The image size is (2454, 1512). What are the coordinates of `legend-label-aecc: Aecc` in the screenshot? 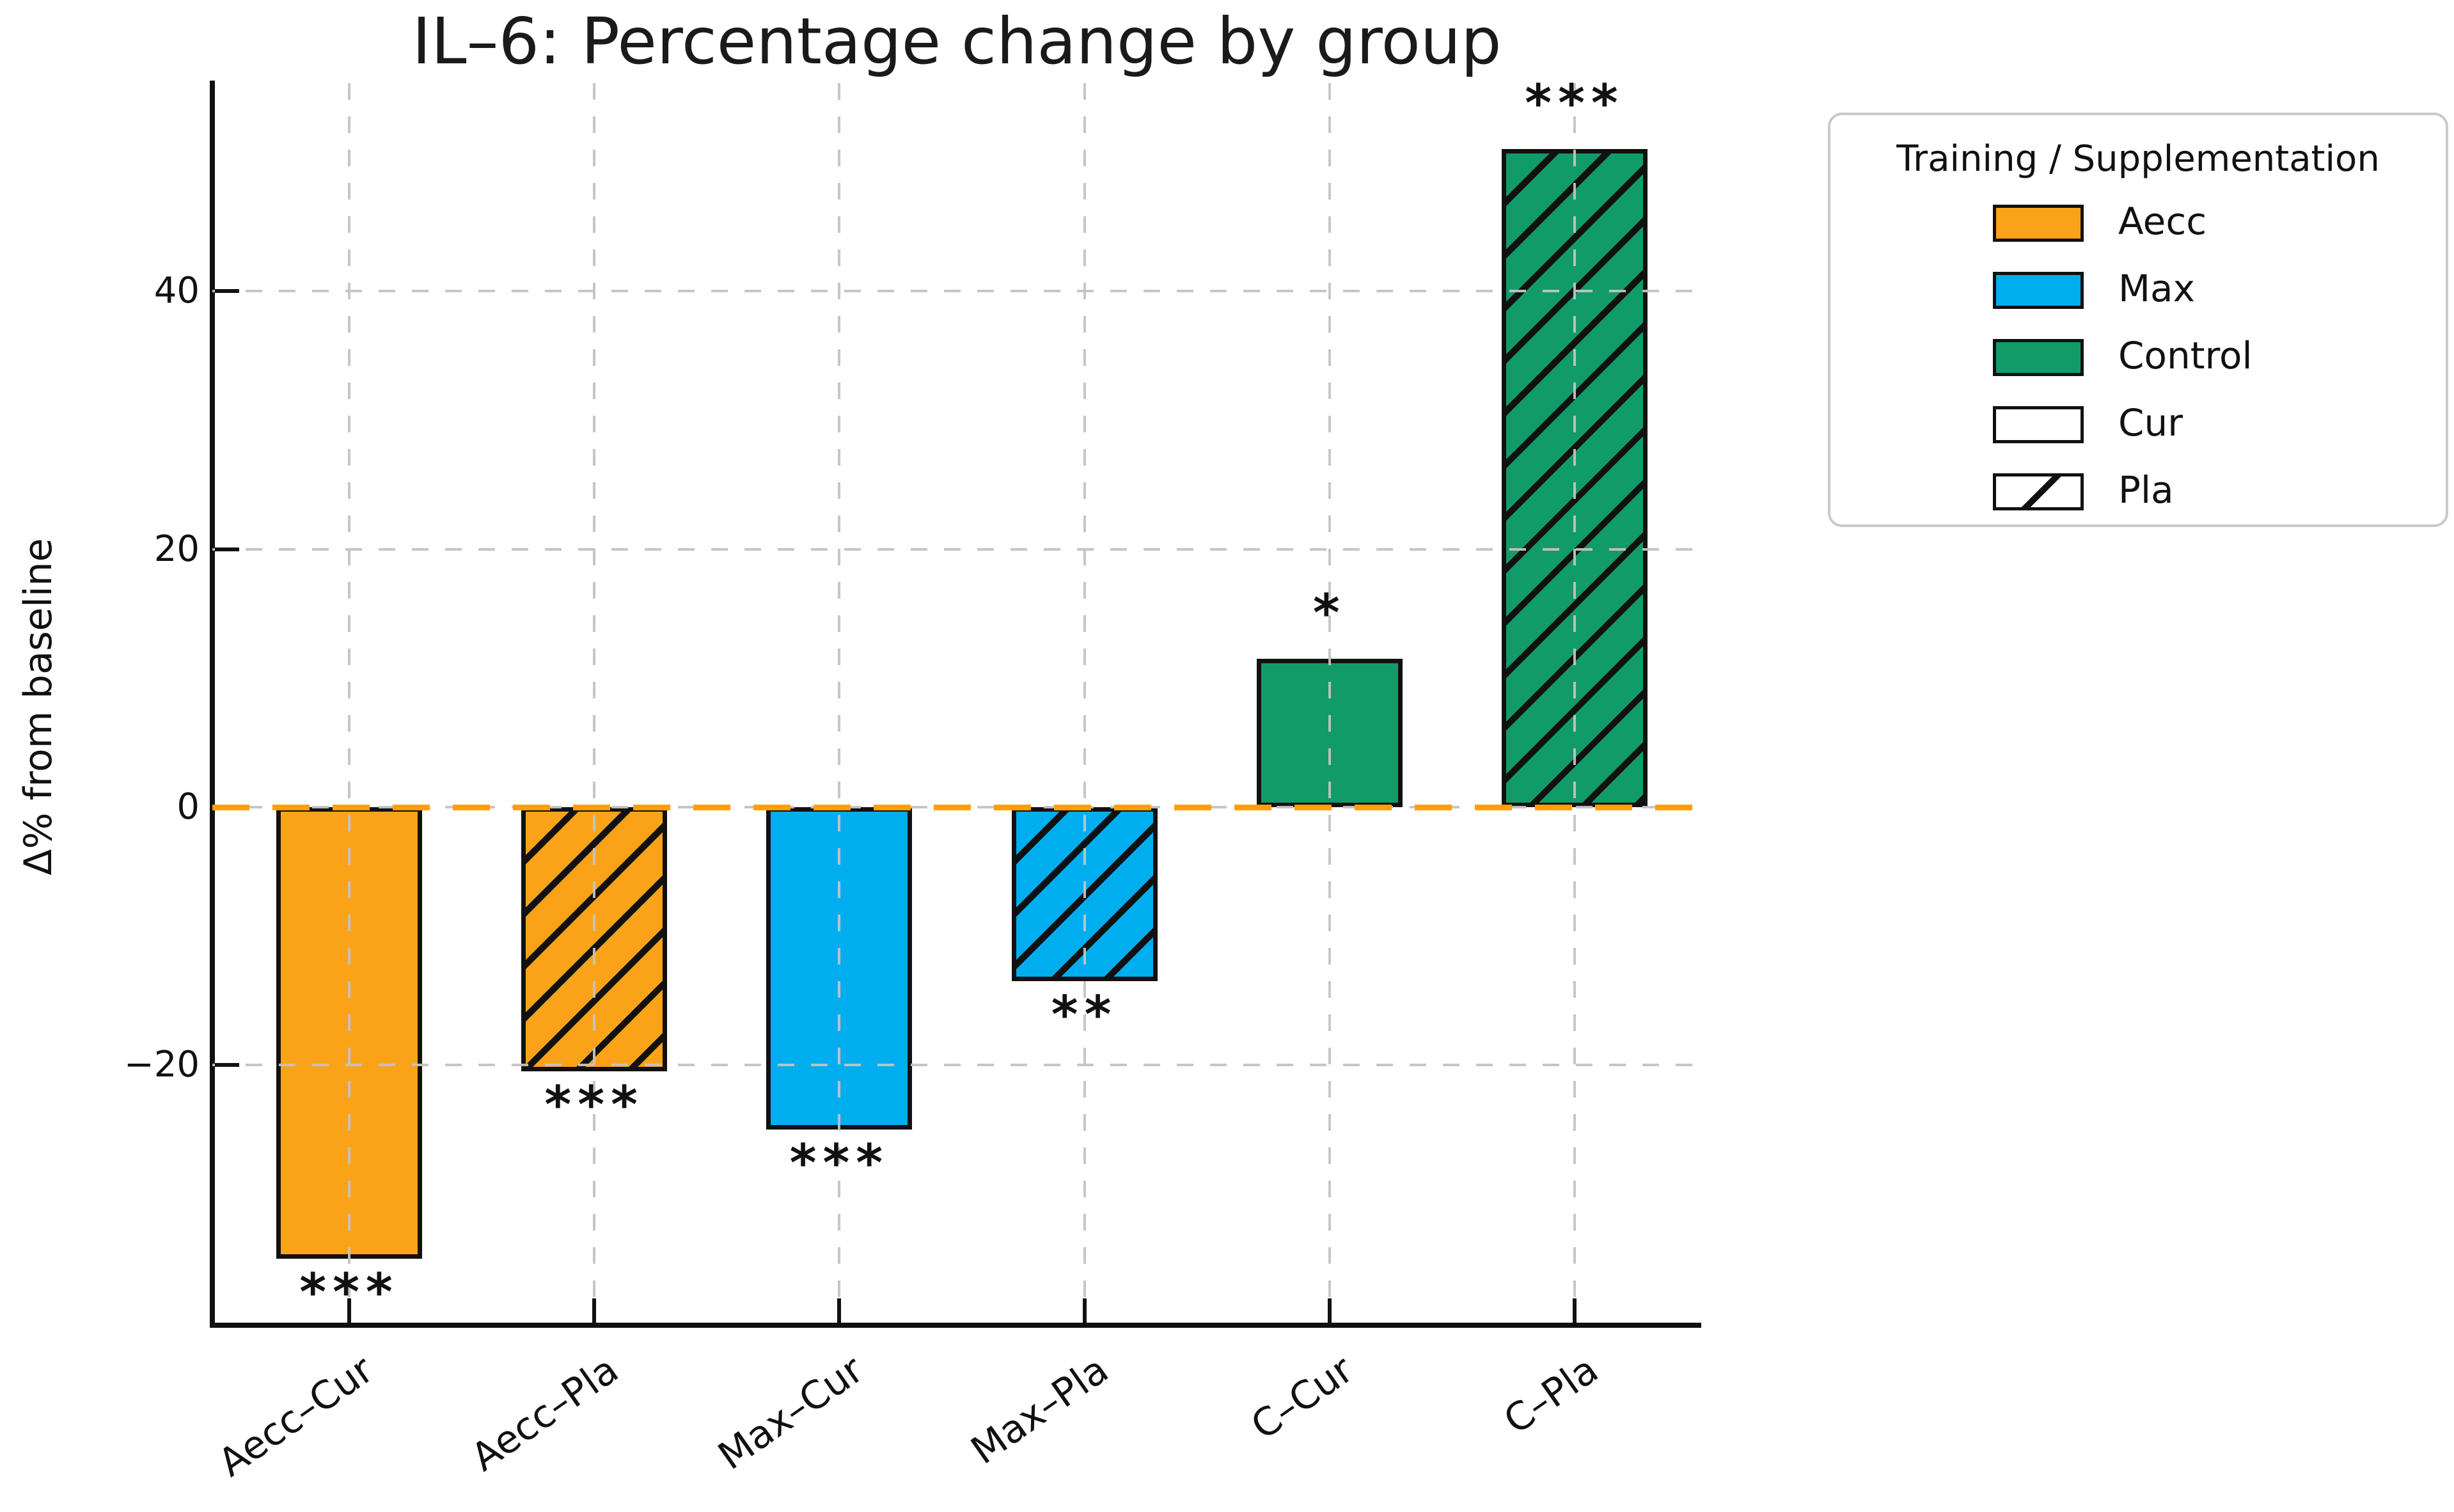 It's located at (2162, 221).